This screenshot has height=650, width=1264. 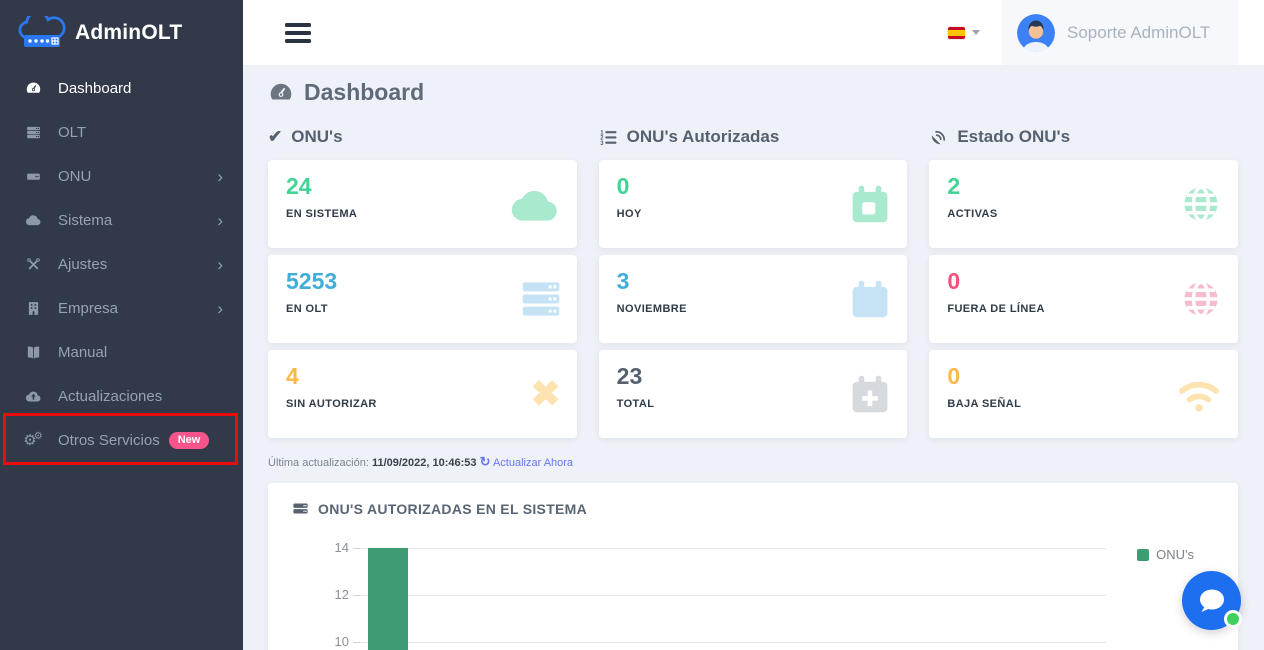 What do you see at coordinates (341, 641) in the screenshot?
I see `y-axis-tick: 10` at bounding box center [341, 641].